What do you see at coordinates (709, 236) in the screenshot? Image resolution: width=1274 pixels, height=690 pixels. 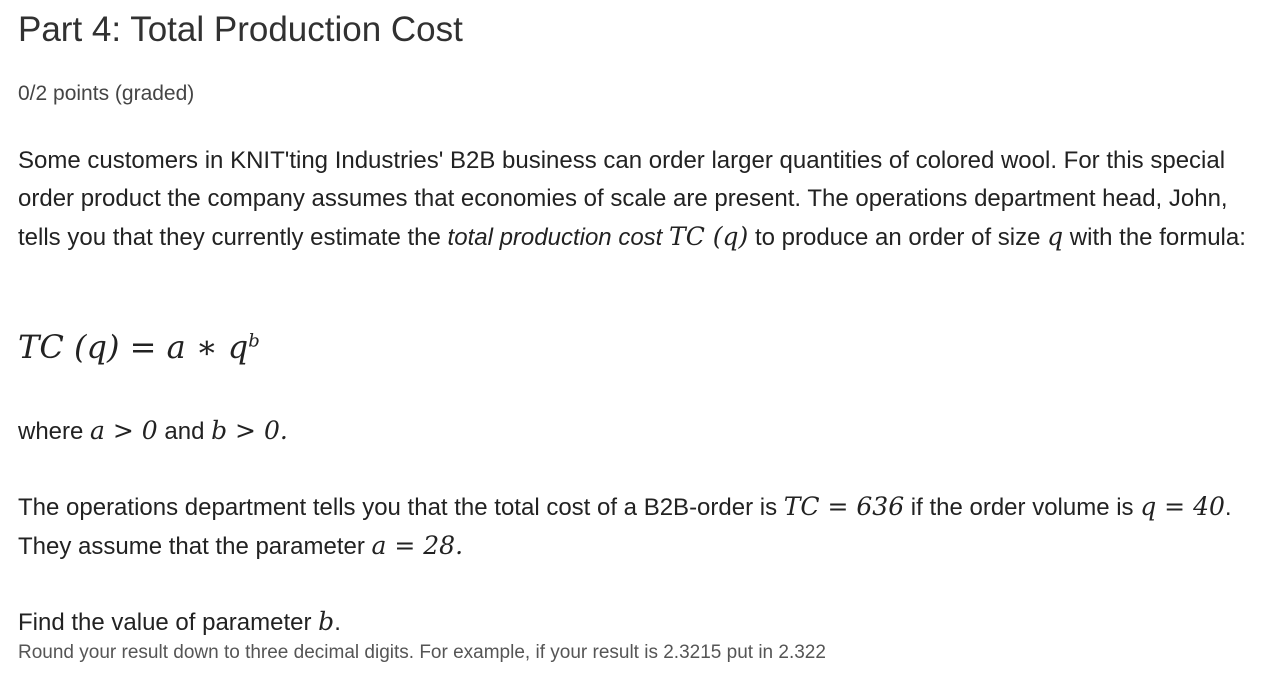 I see `math: TC (q)` at bounding box center [709, 236].